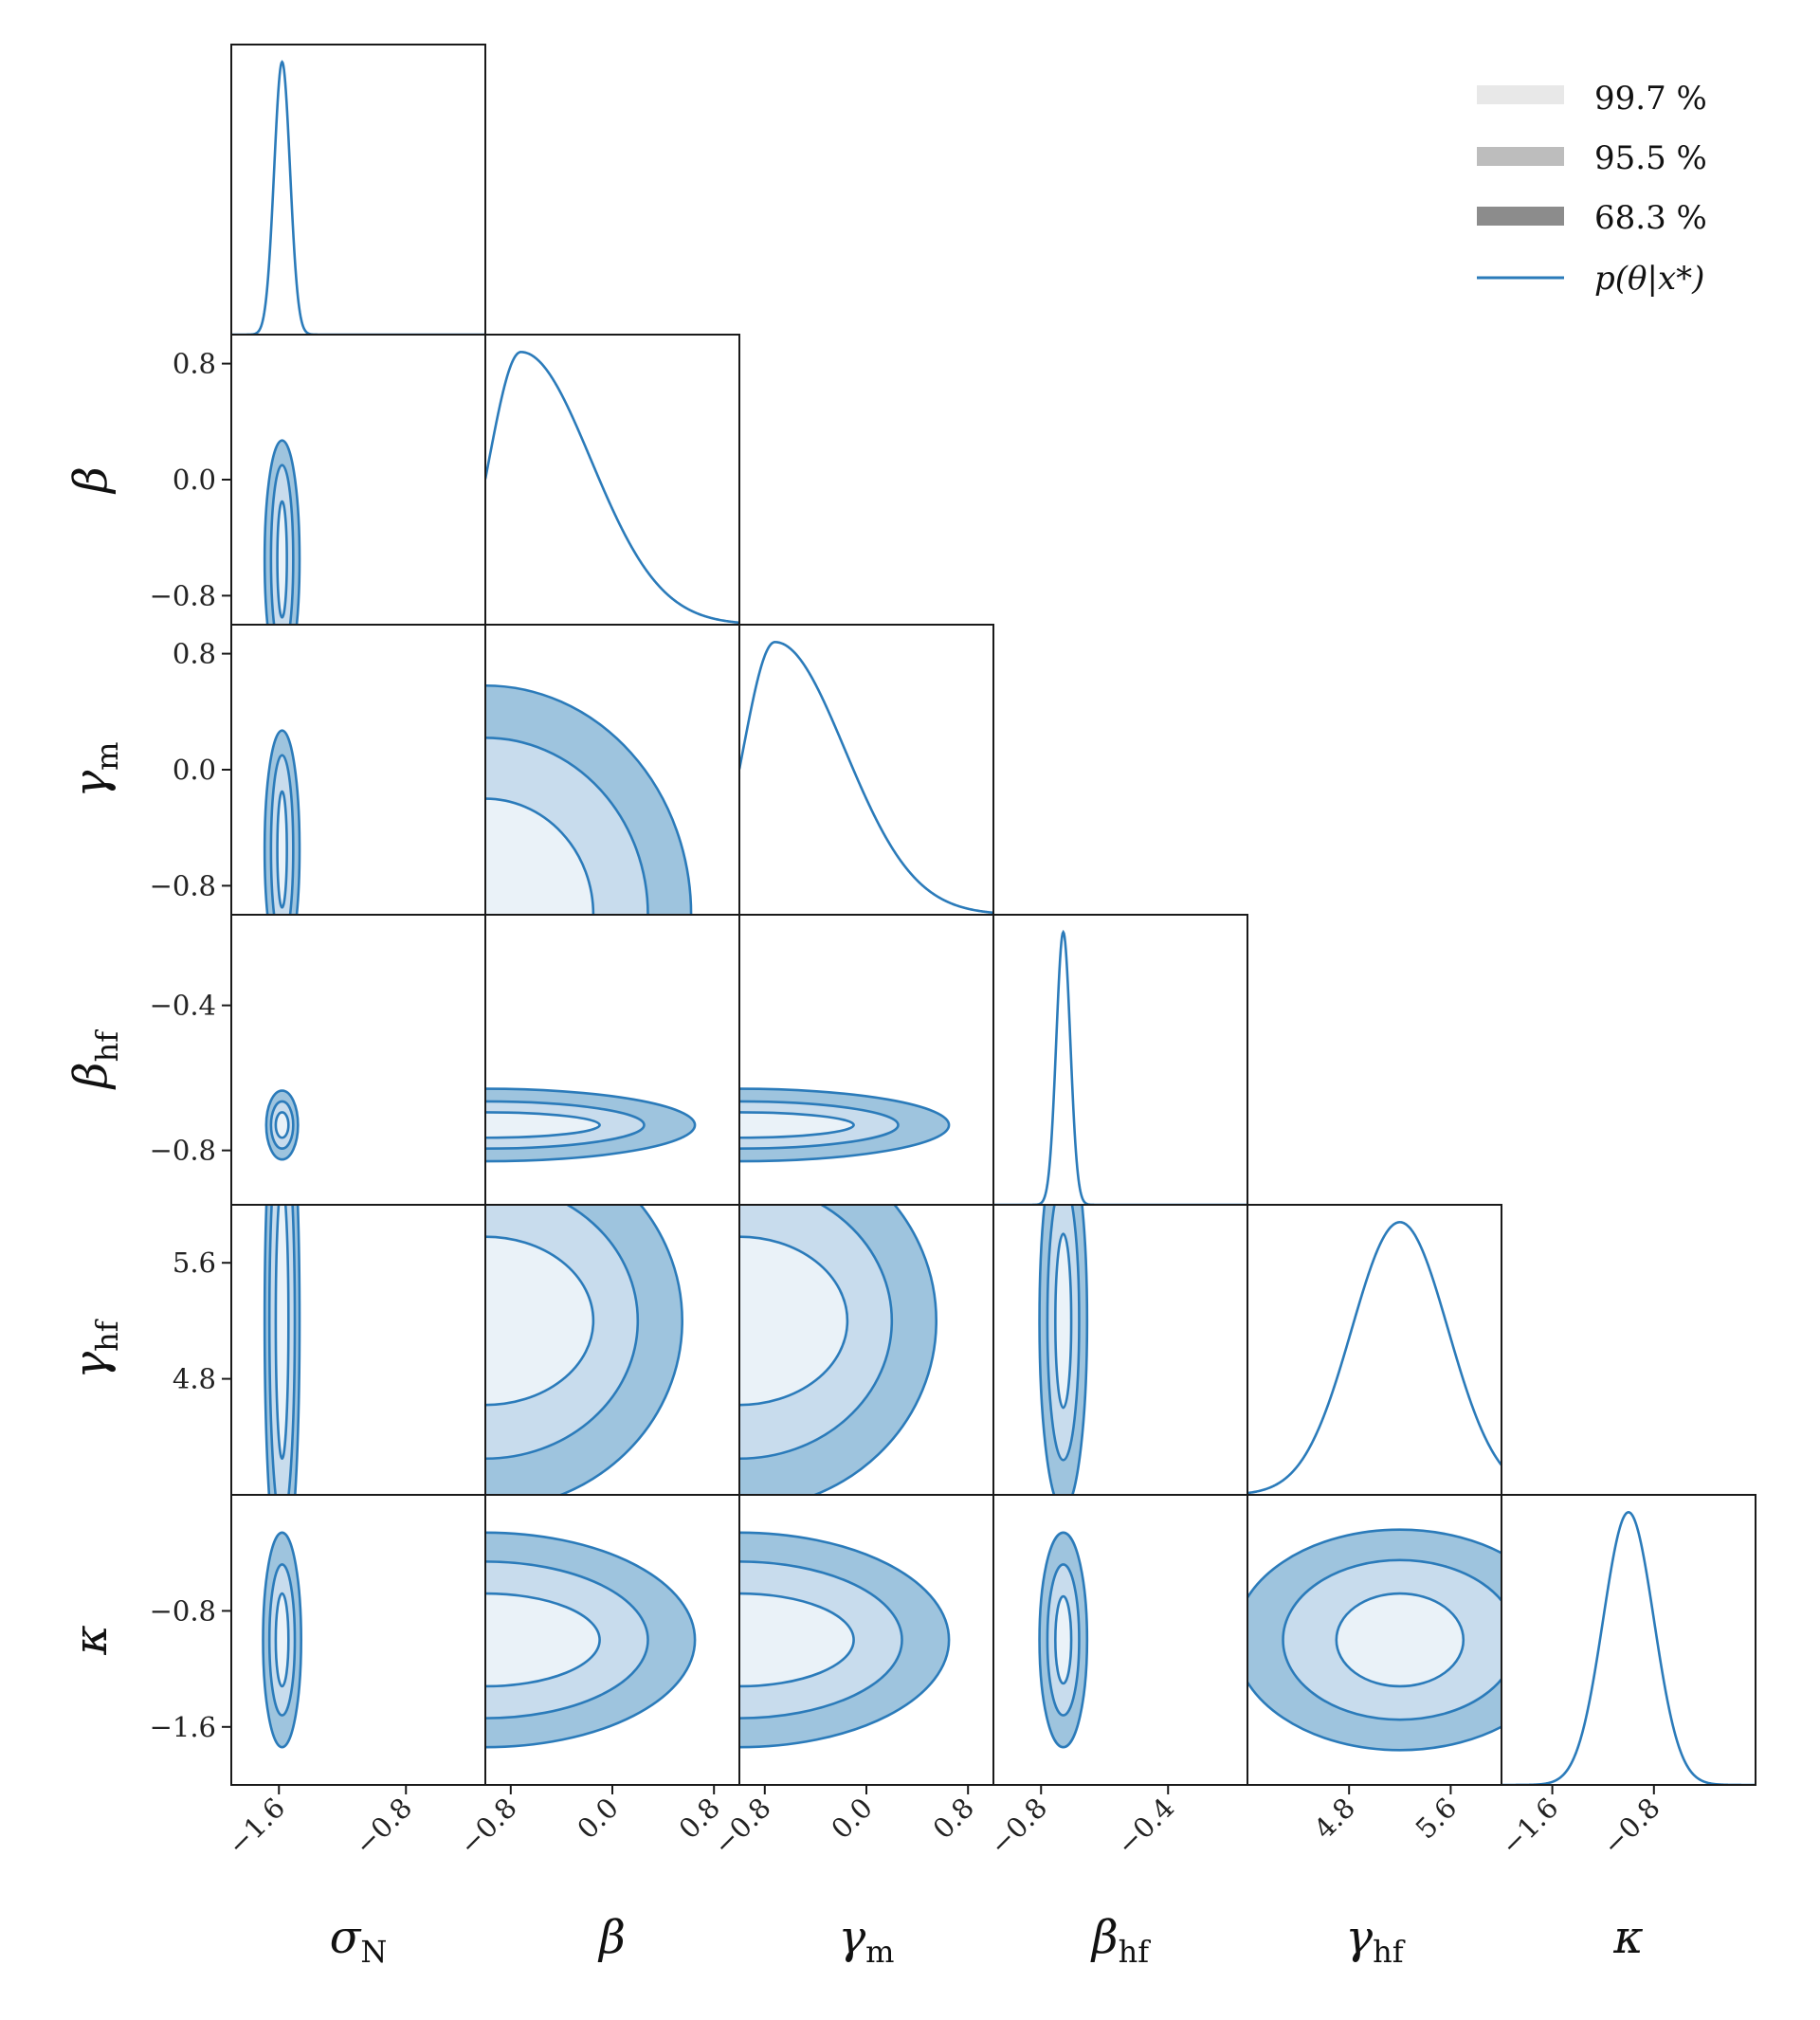 The height and width of the screenshot is (2020, 1820). Describe the element at coordinates (953, 1819) in the screenshot. I see `xtick-label-gamma-m: 0.8` at that location.